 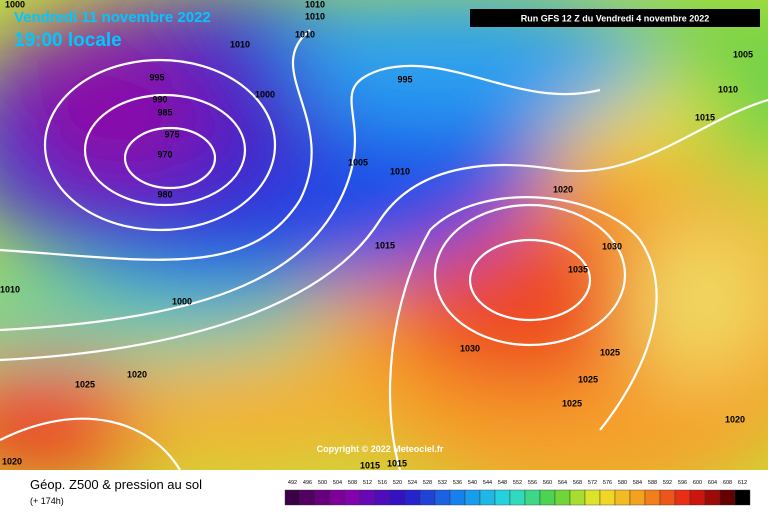 What do you see at coordinates (607, 483) in the screenshot?
I see `scale-label: 576` at bounding box center [607, 483].